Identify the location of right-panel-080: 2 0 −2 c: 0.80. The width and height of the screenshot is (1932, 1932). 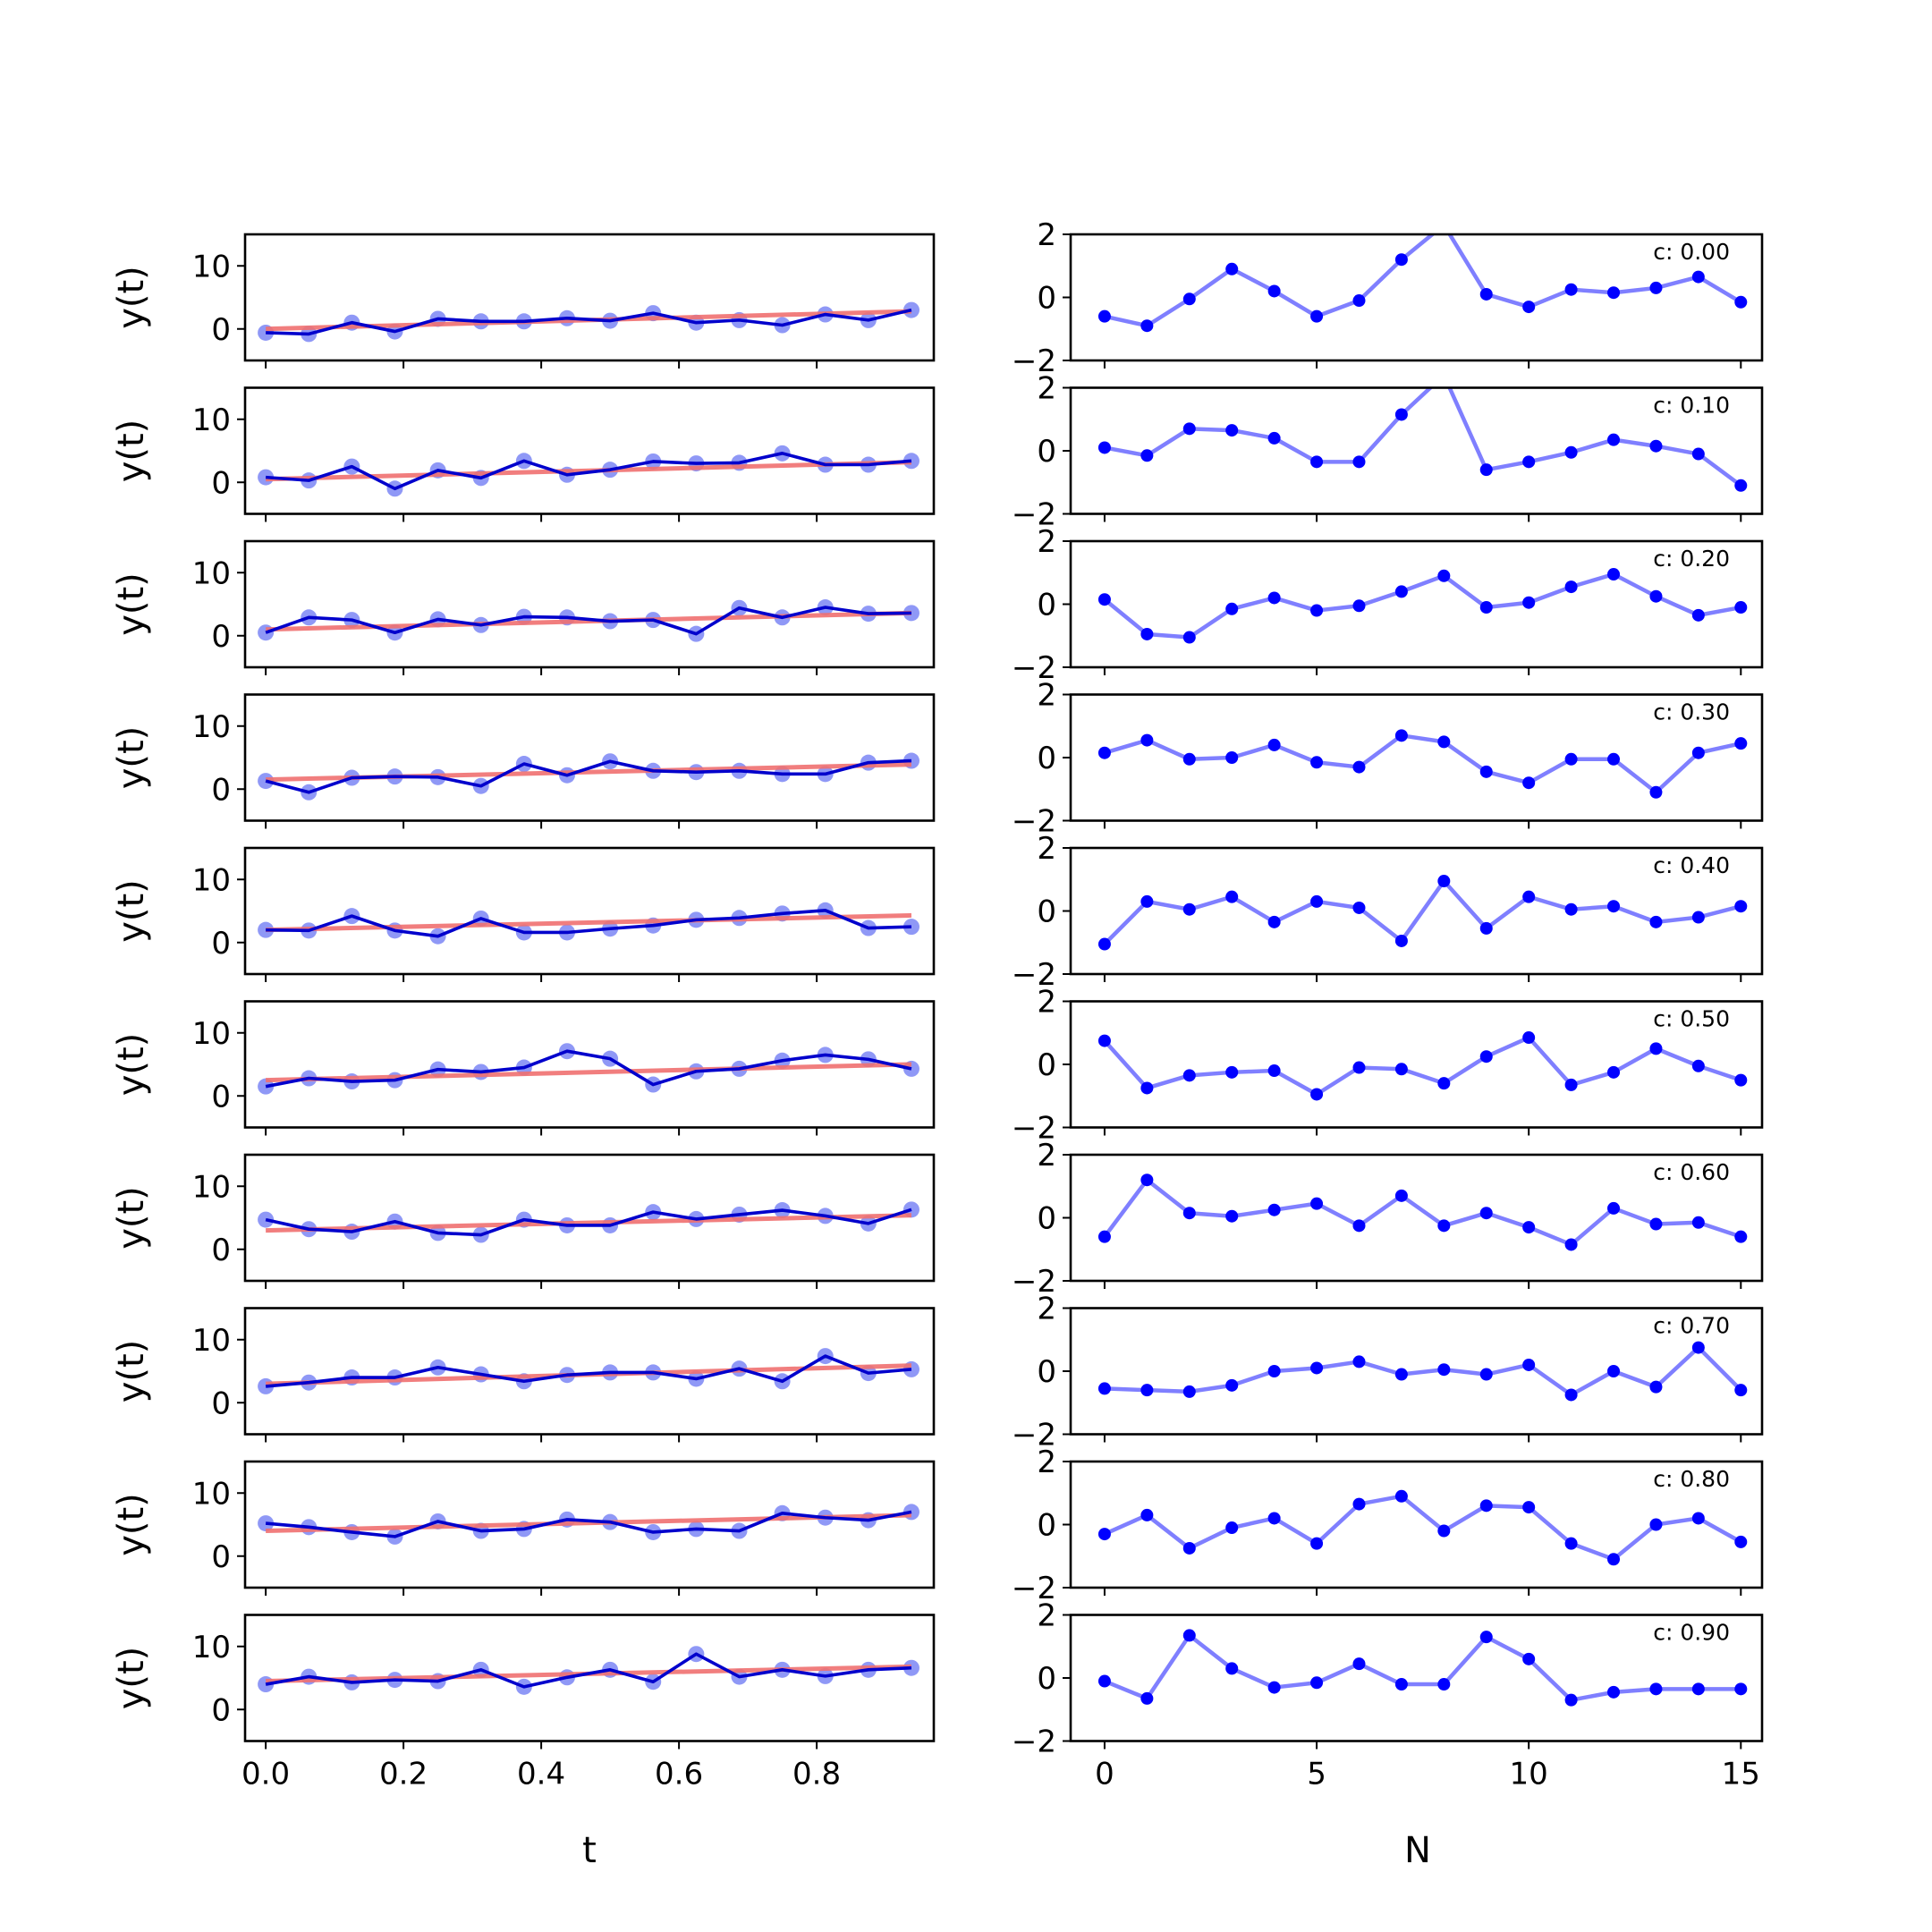
(1388, 1525).